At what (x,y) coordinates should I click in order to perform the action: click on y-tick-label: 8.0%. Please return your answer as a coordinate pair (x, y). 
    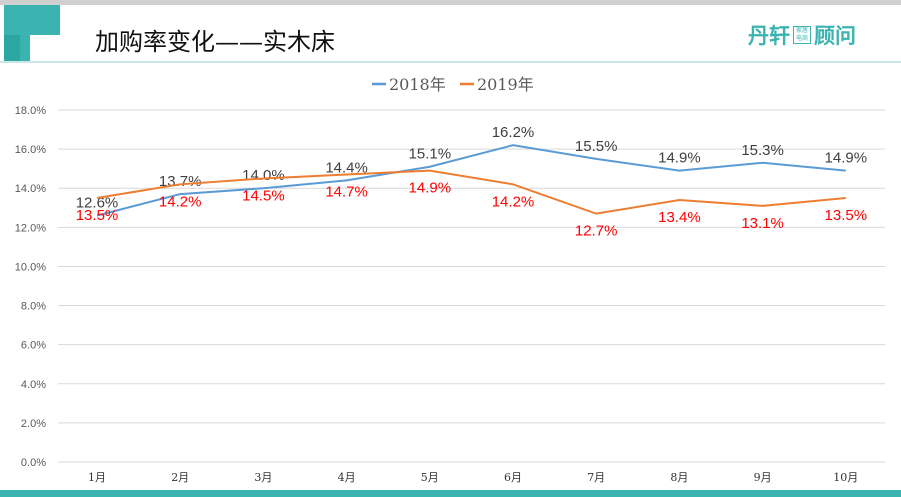
    Looking at the image, I should click on (33, 307).